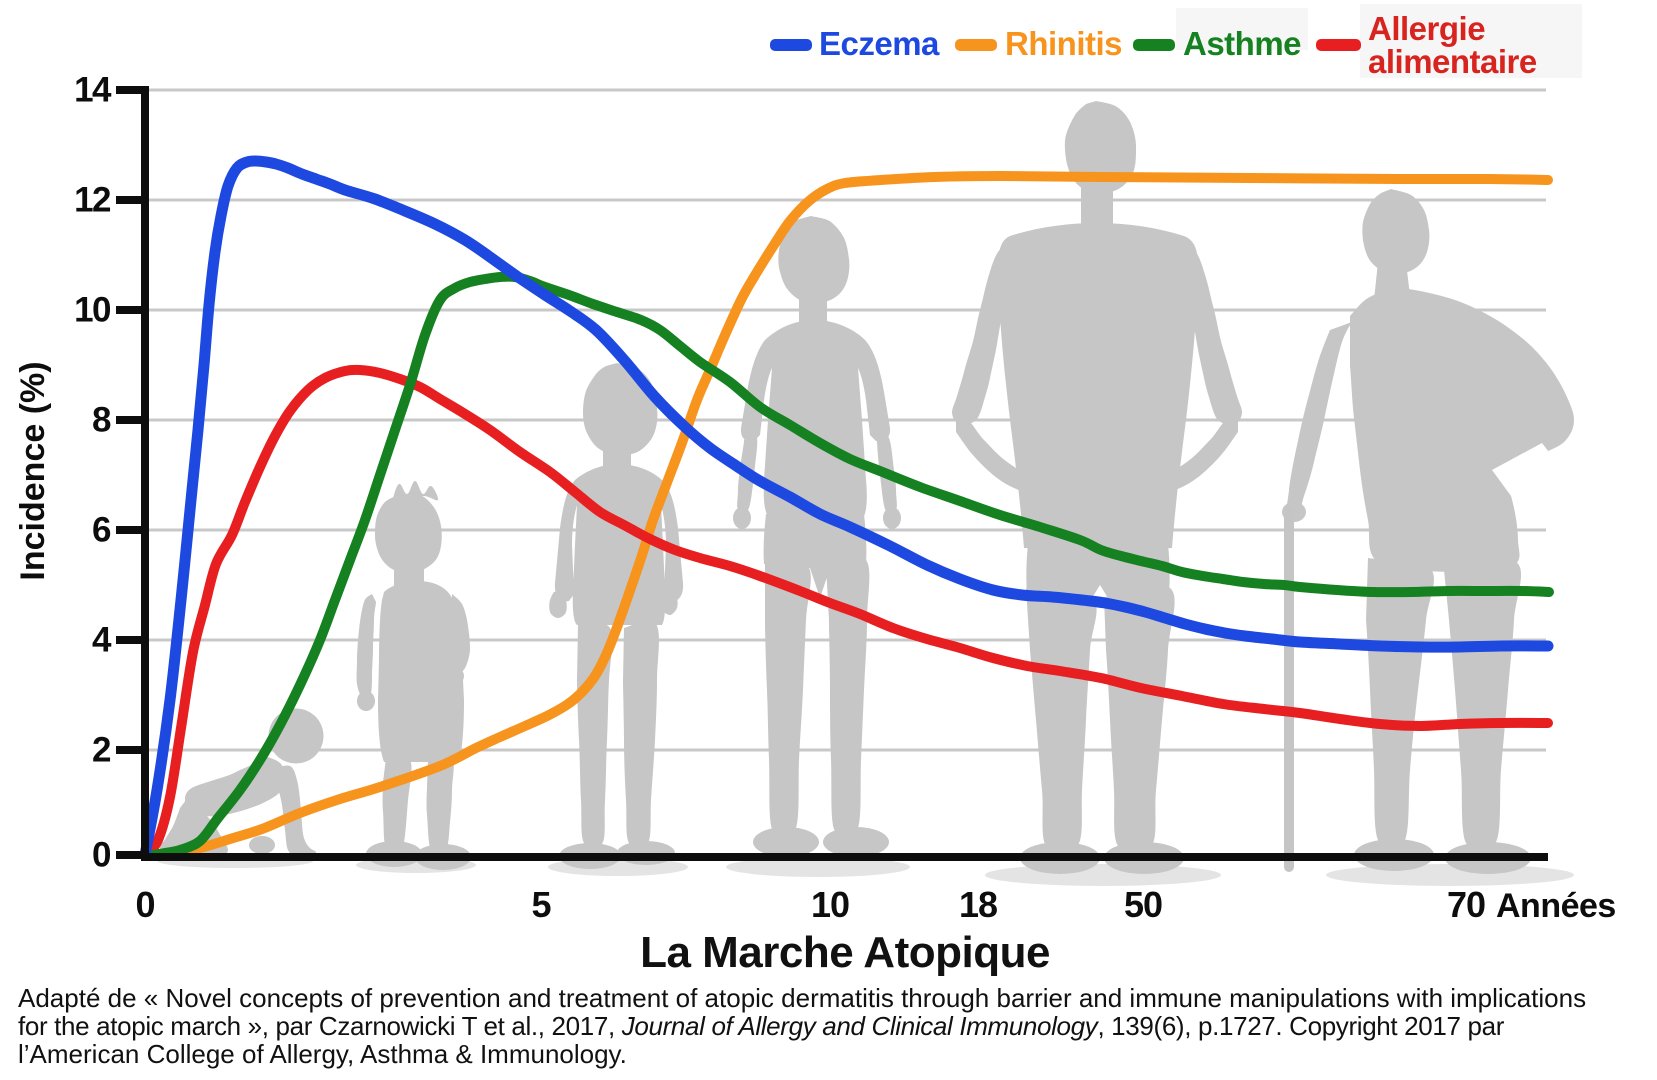 The width and height of the screenshot is (1657, 1080). What do you see at coordinates (978, 904) in the screenshot?
I see `svg-text: 18` at bounding box center [978, 904].